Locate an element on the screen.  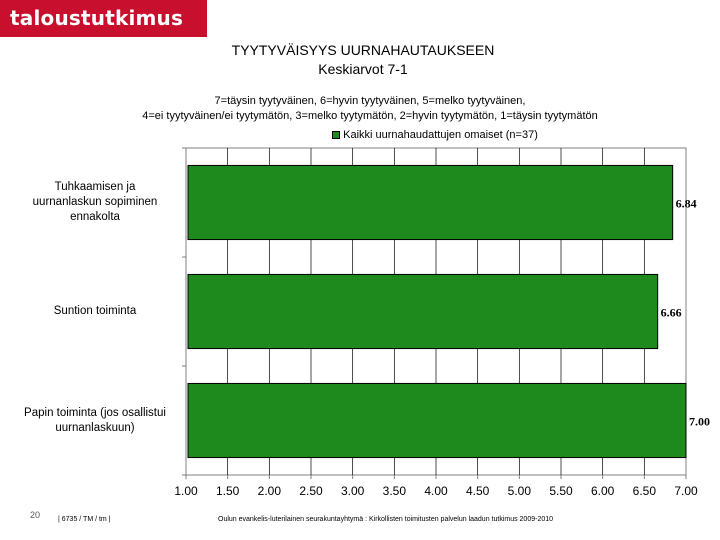
x-tick-label: 2.50 is located at coordinates (311, 491).